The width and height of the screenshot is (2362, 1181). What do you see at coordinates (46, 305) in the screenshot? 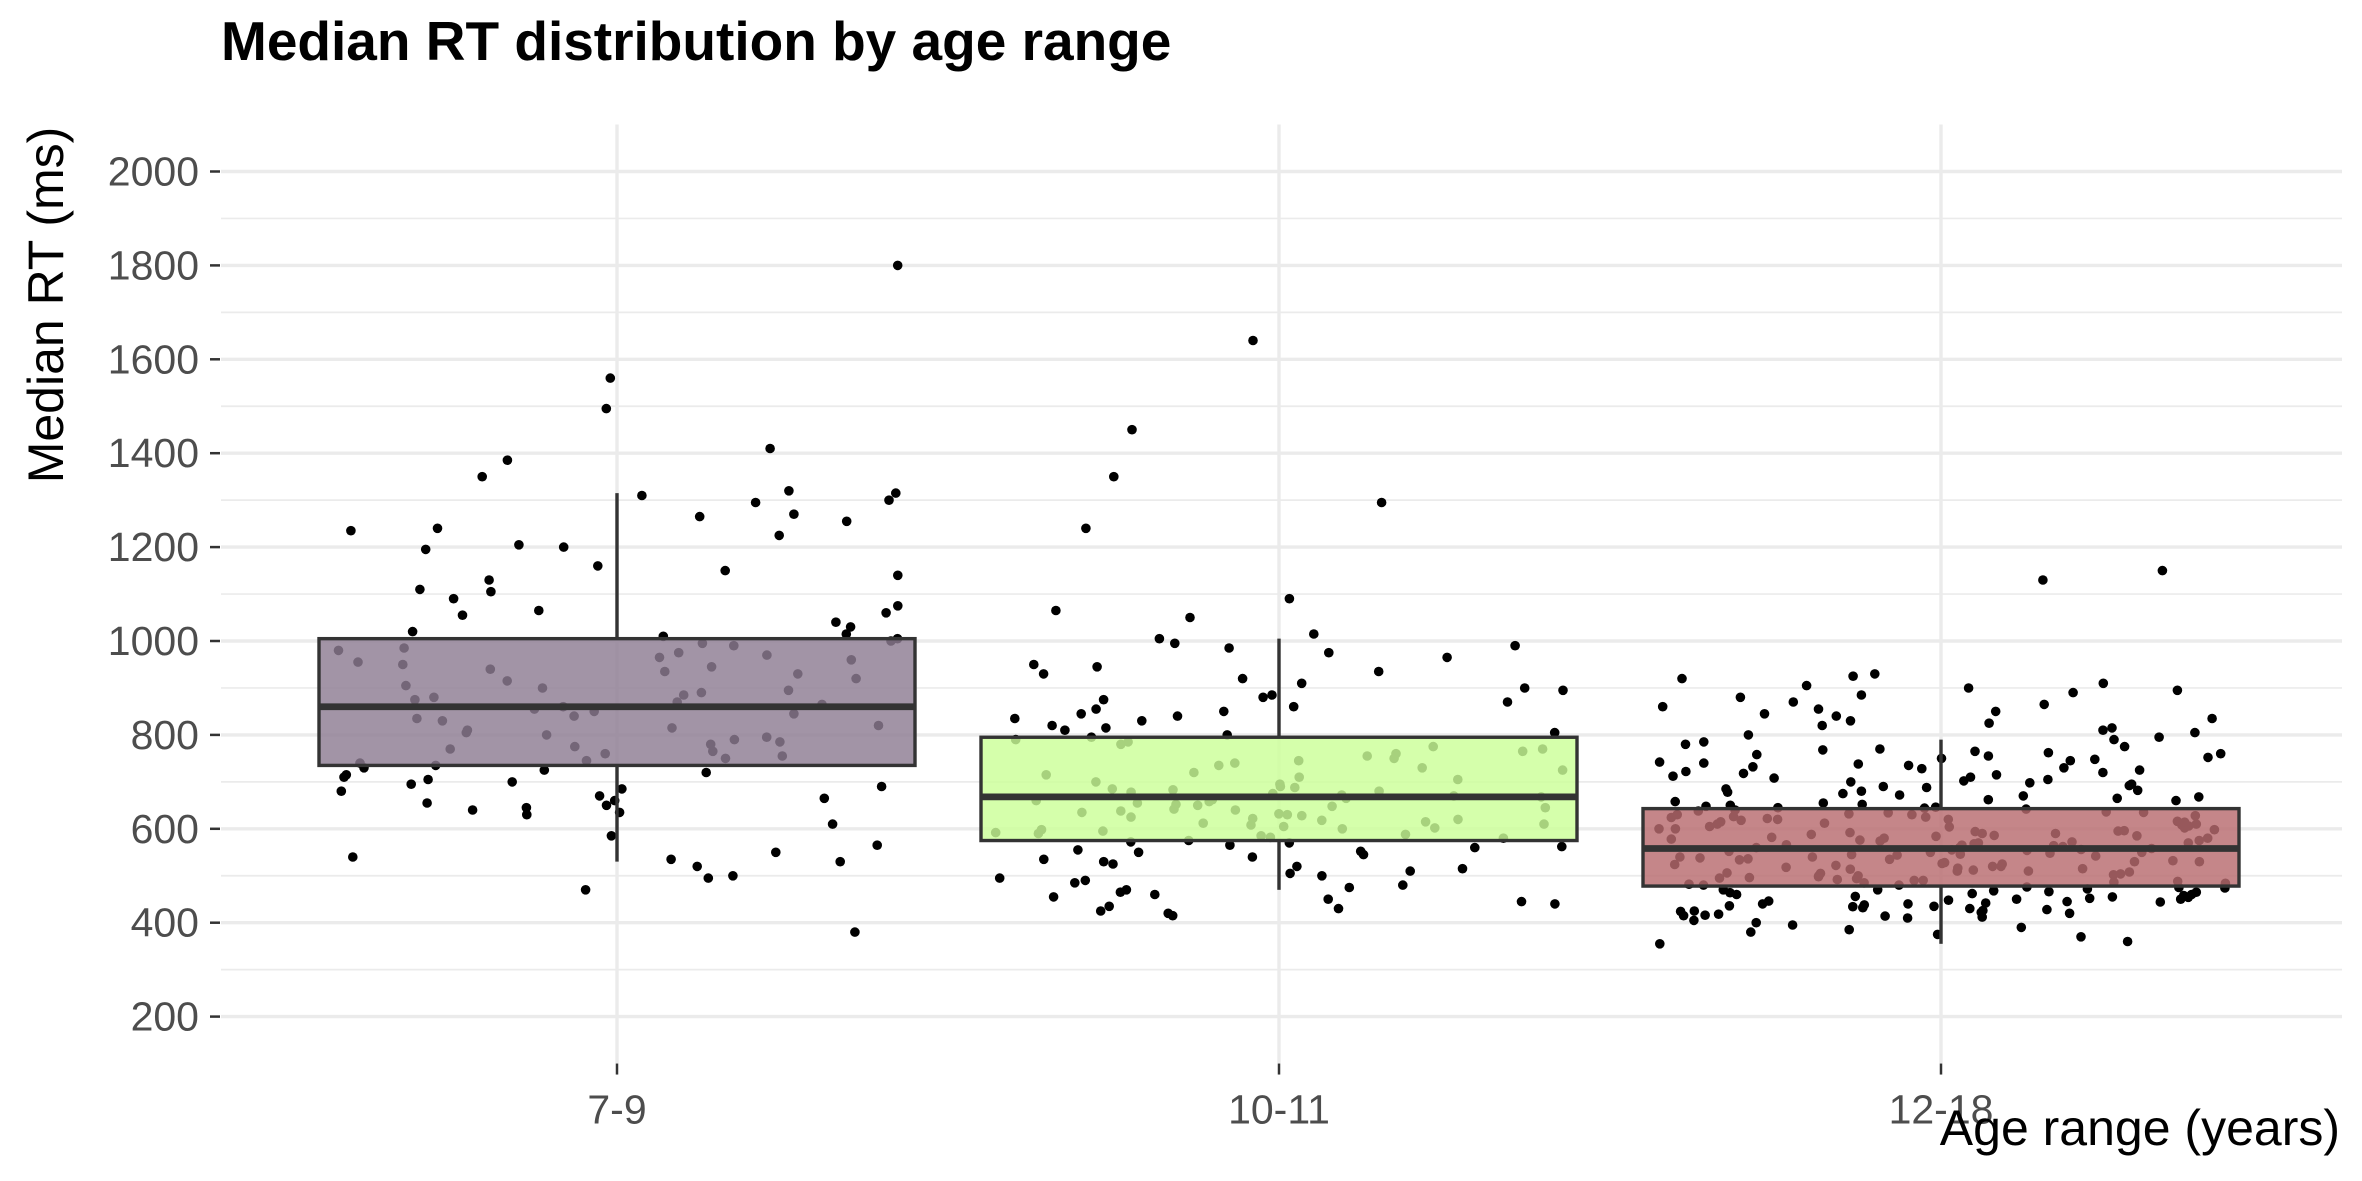
I see `y-axis-label: Median RT (ms)` at bounding box center [46, 305].